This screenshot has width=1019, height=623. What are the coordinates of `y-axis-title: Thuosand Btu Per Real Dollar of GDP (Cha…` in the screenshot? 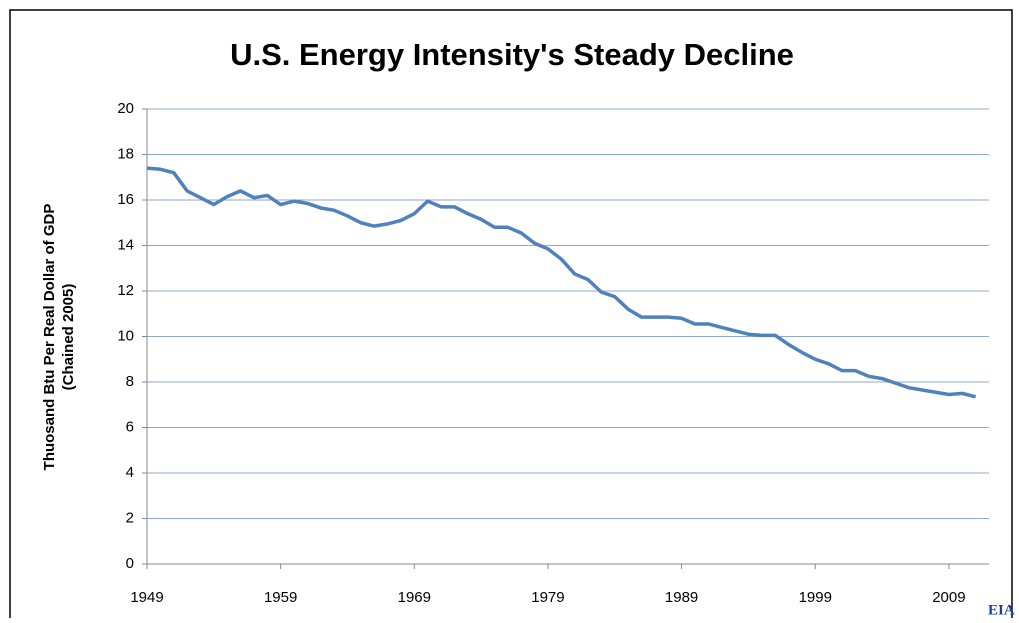 It's located at (59, 337).